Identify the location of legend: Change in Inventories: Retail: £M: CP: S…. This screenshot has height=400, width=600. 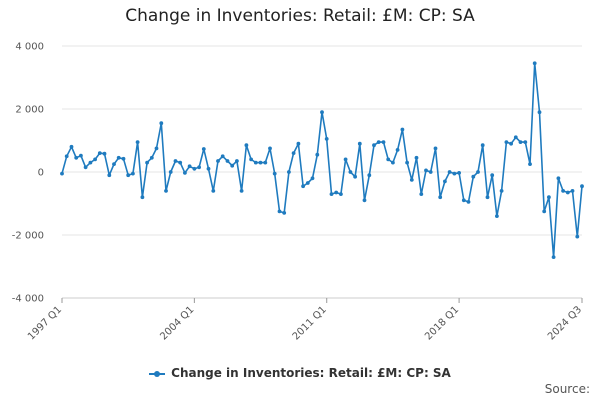
(300, 373).